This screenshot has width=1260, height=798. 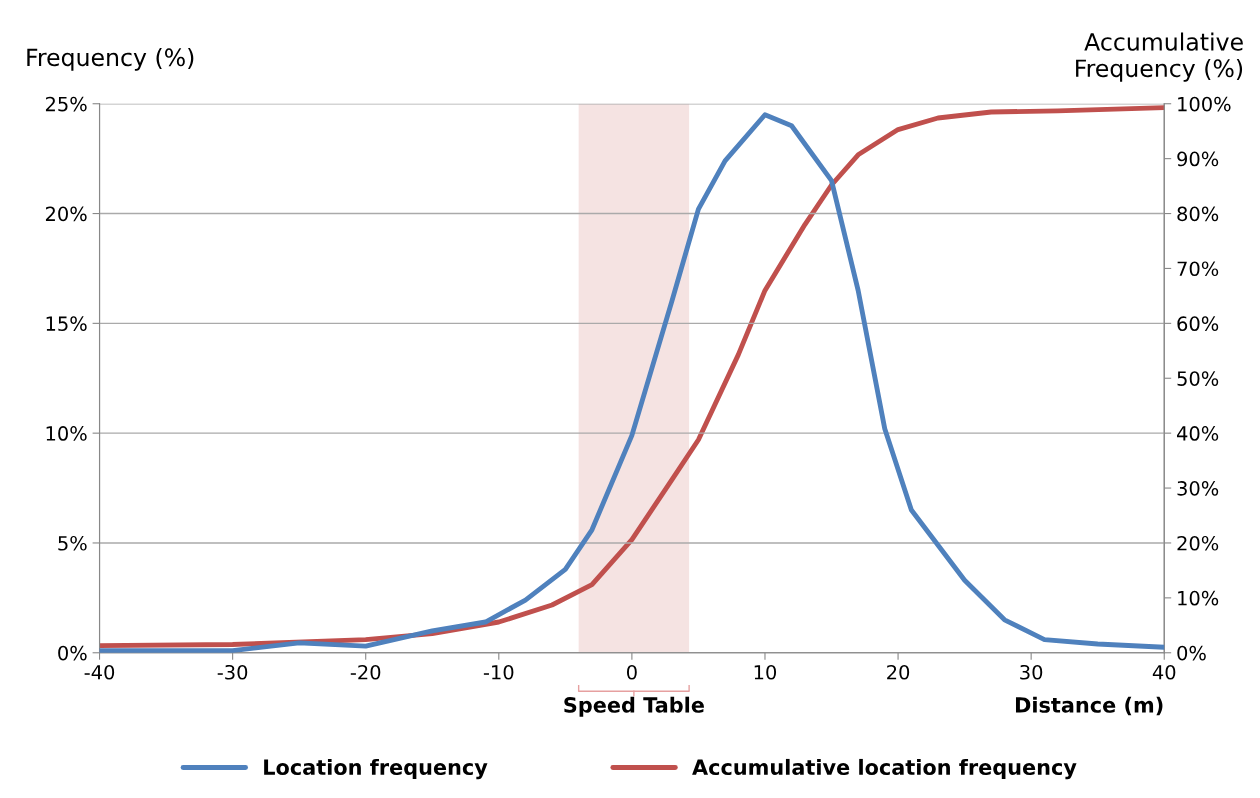 What do you see at coordinates (72, 653) in the screenshot?
I see `y-tick-label: 0%` at bounding box center [72, 653].